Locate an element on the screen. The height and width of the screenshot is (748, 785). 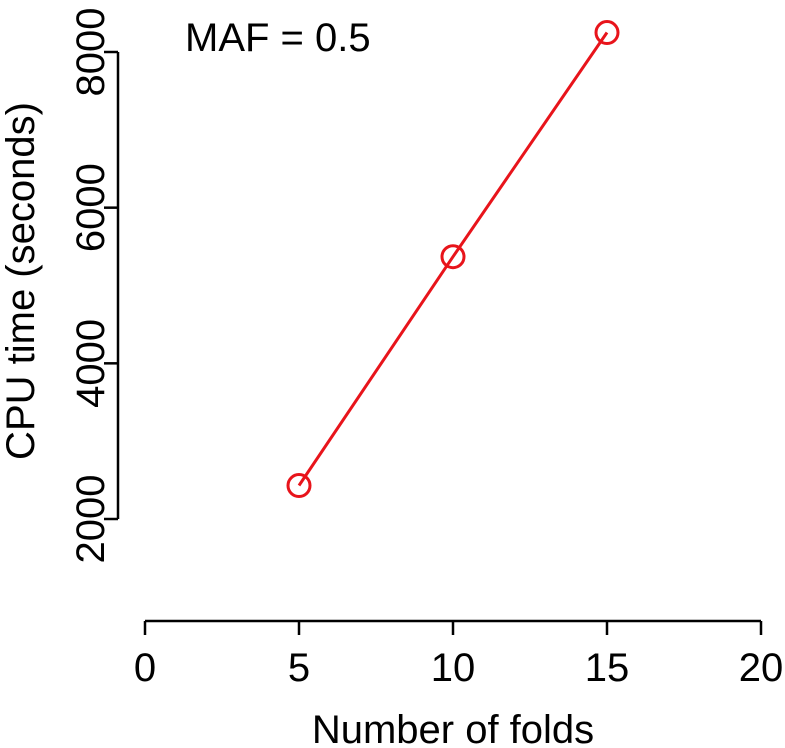
y-tick-label: 2000 is located at coordinates (91, 519).